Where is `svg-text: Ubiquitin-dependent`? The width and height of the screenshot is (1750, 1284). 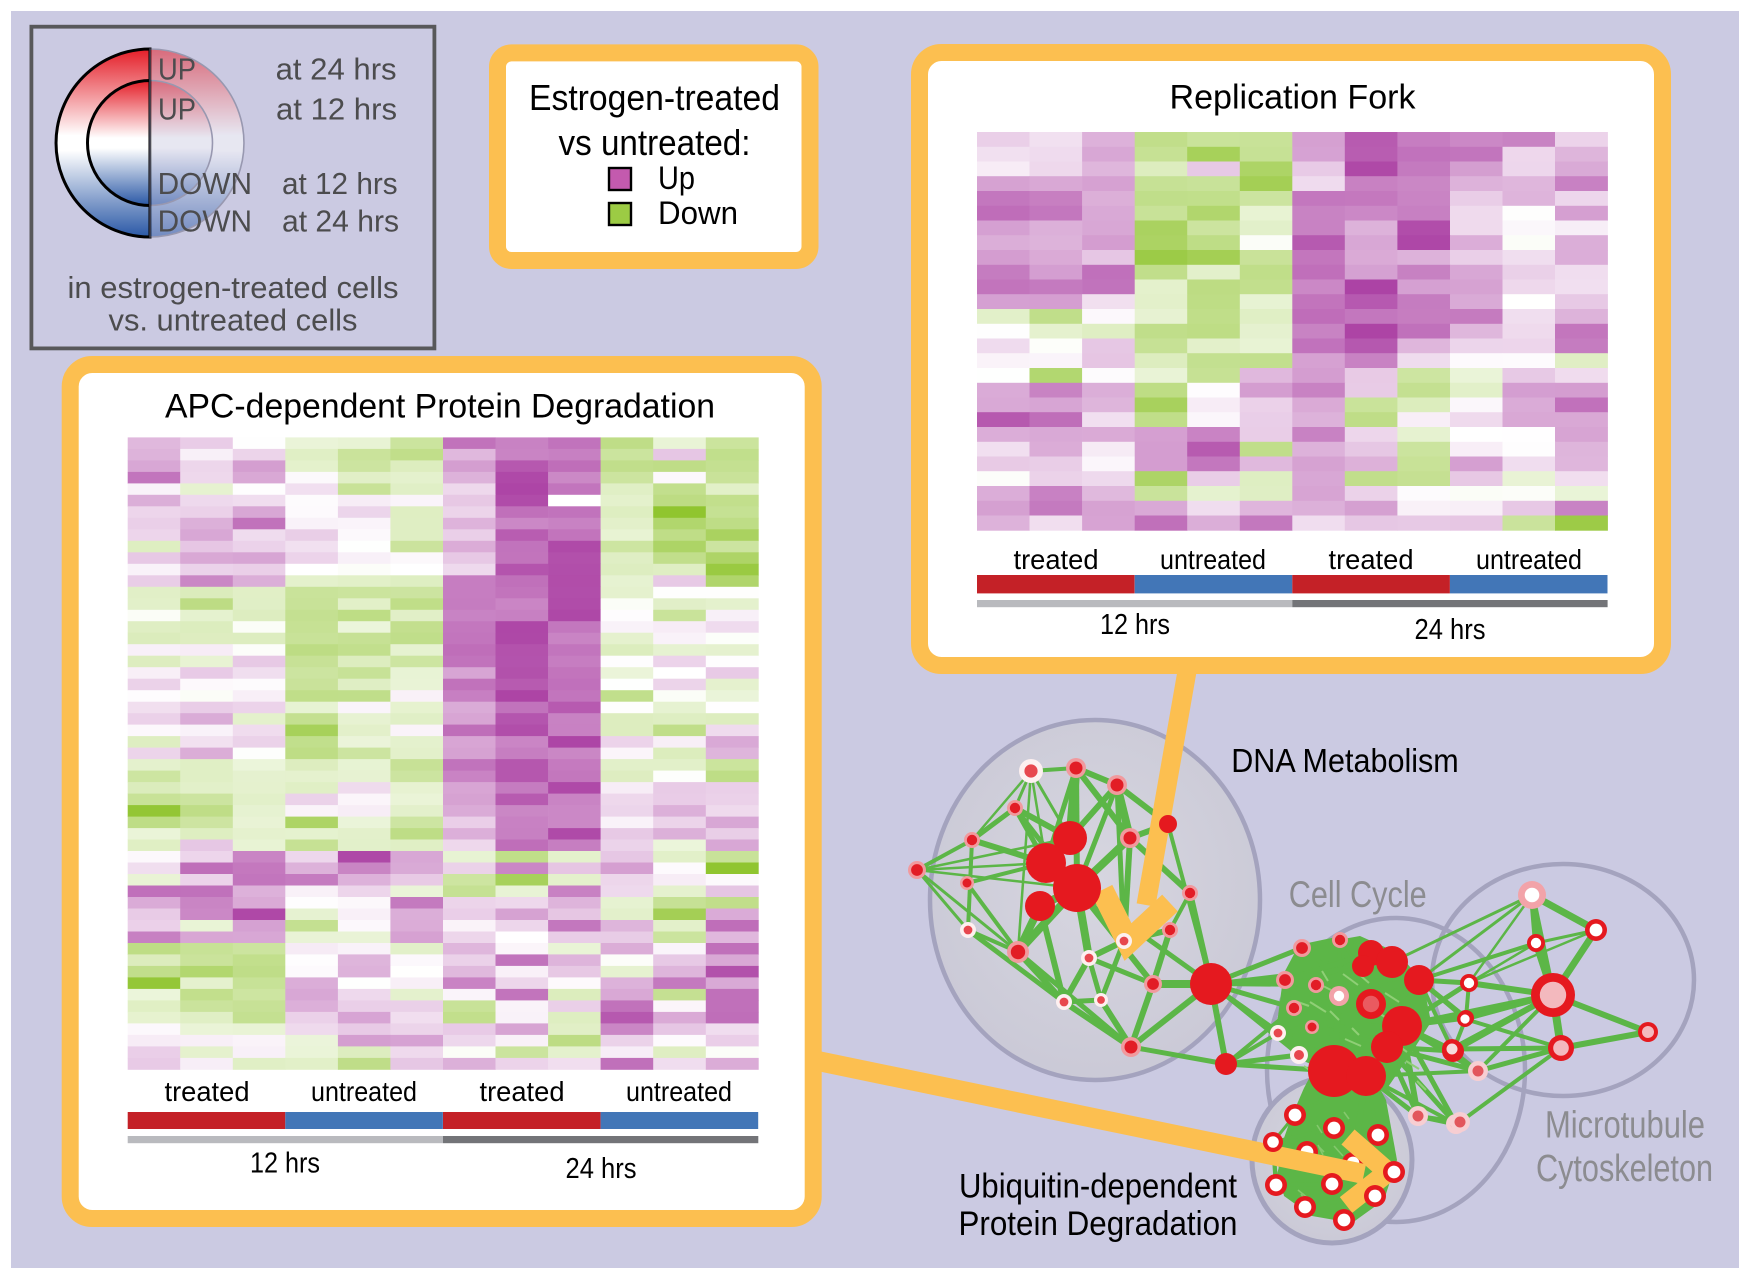
svg-text: Ubiquitin-dependent is located at coordinates (1098, 1186).